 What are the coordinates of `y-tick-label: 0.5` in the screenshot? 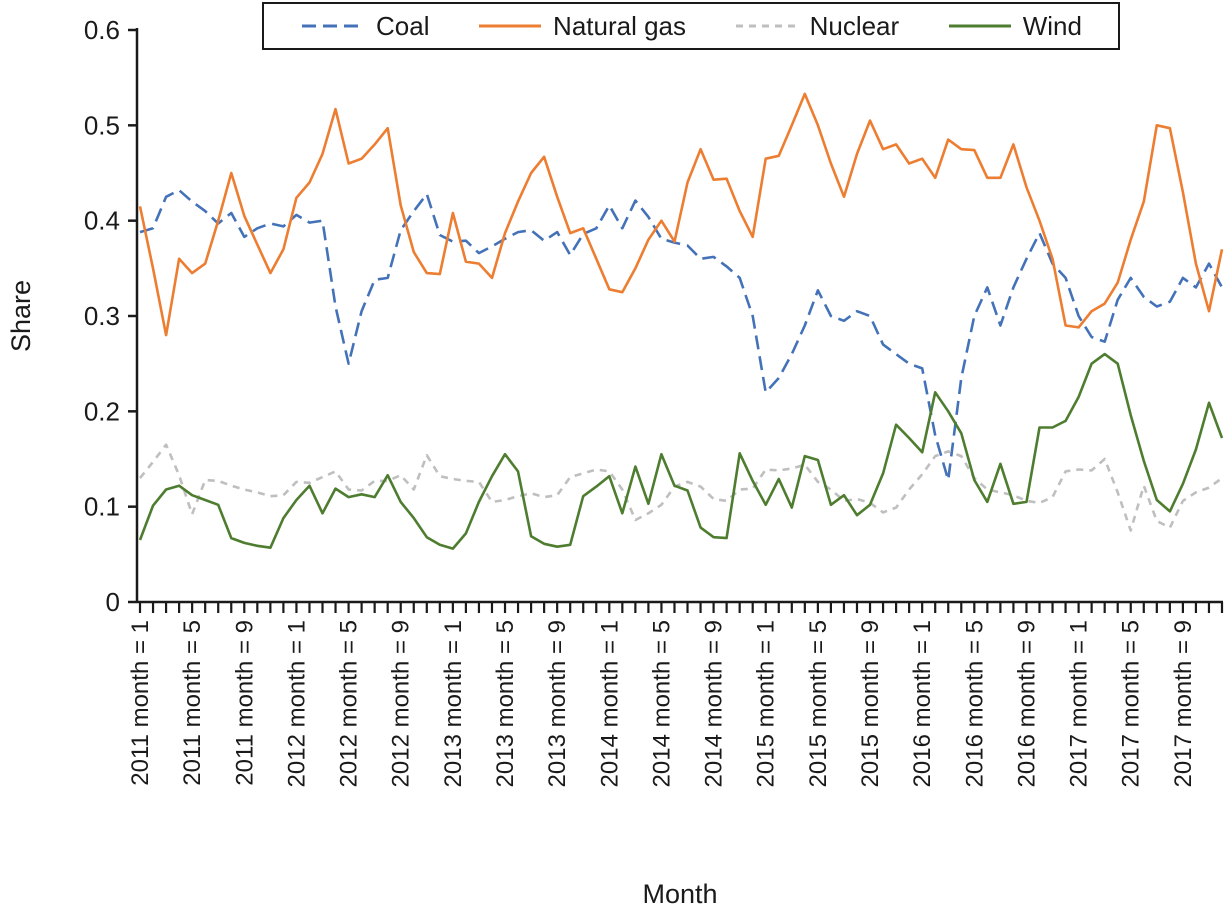 It's located at (102, 125).